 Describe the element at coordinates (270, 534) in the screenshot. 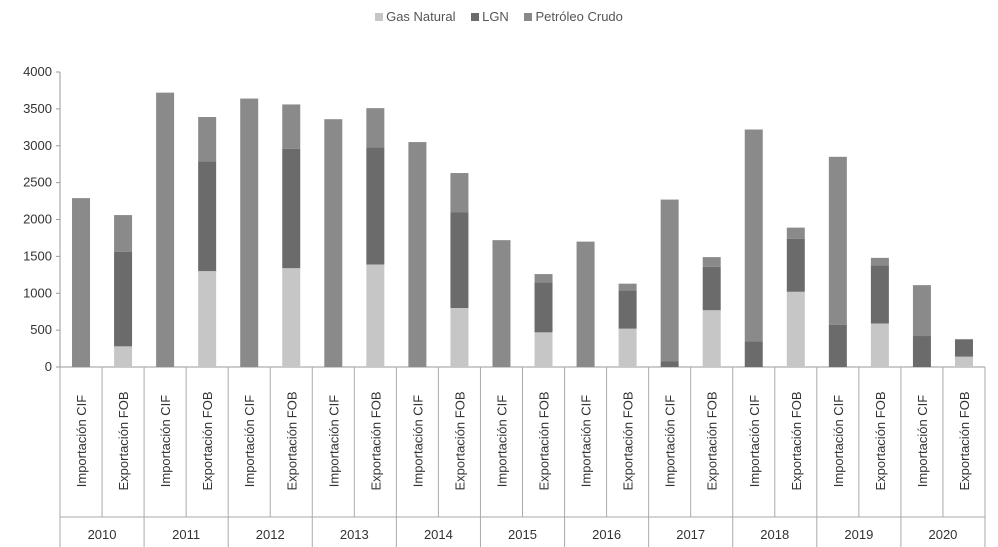

I see `year-label: 2012` at that location.